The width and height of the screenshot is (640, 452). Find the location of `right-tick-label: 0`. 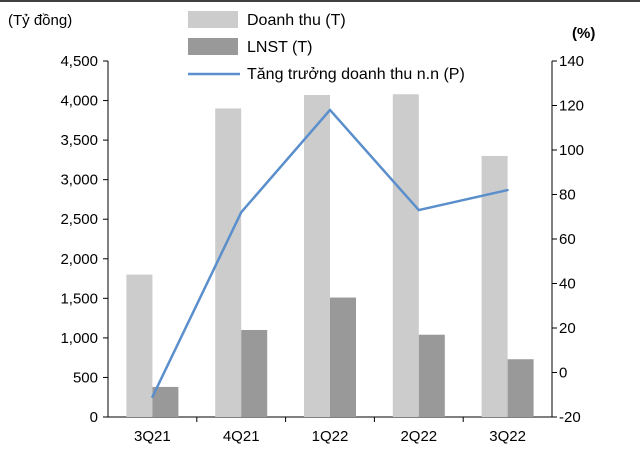

right-tick-label: 0 is located at coordinates (563, 373).